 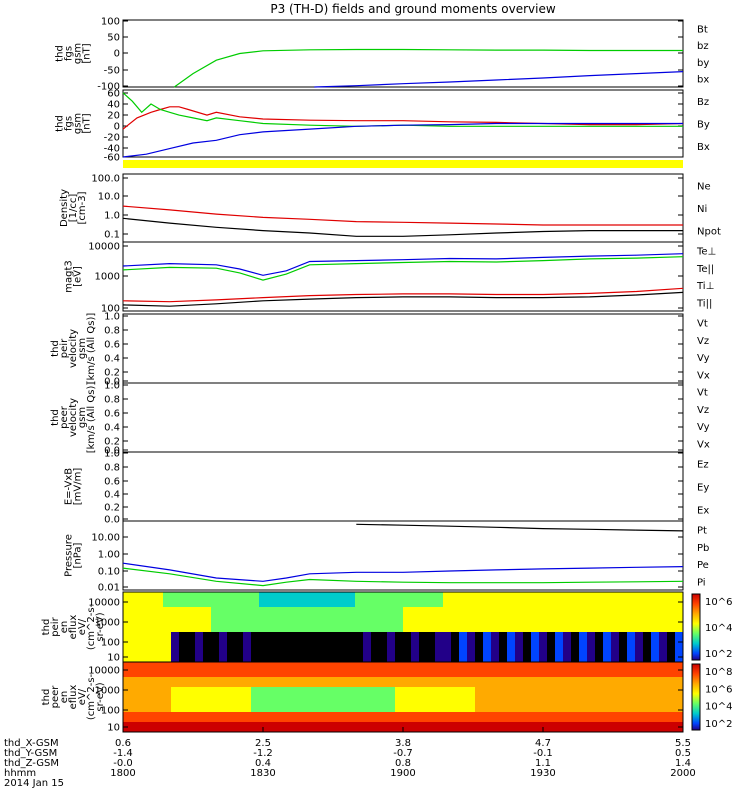 What do you see at coordinates (69, 53) in the screenshot?
I see `y-axis-label: fgs` at bounding box center [69, 53].